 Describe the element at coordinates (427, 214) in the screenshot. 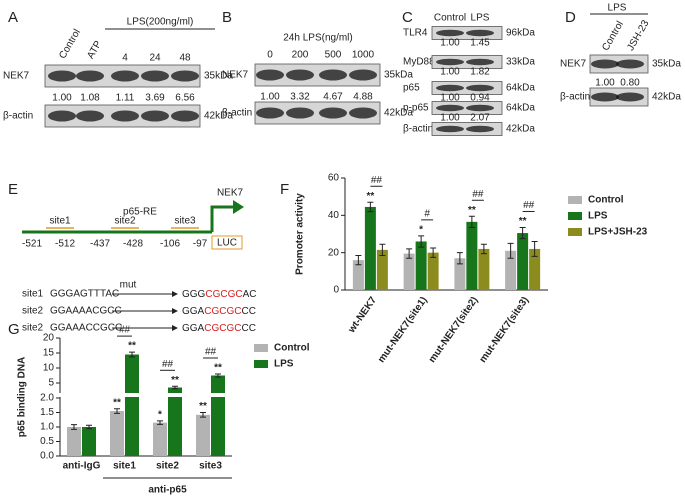

I see `hash: #` at that location.